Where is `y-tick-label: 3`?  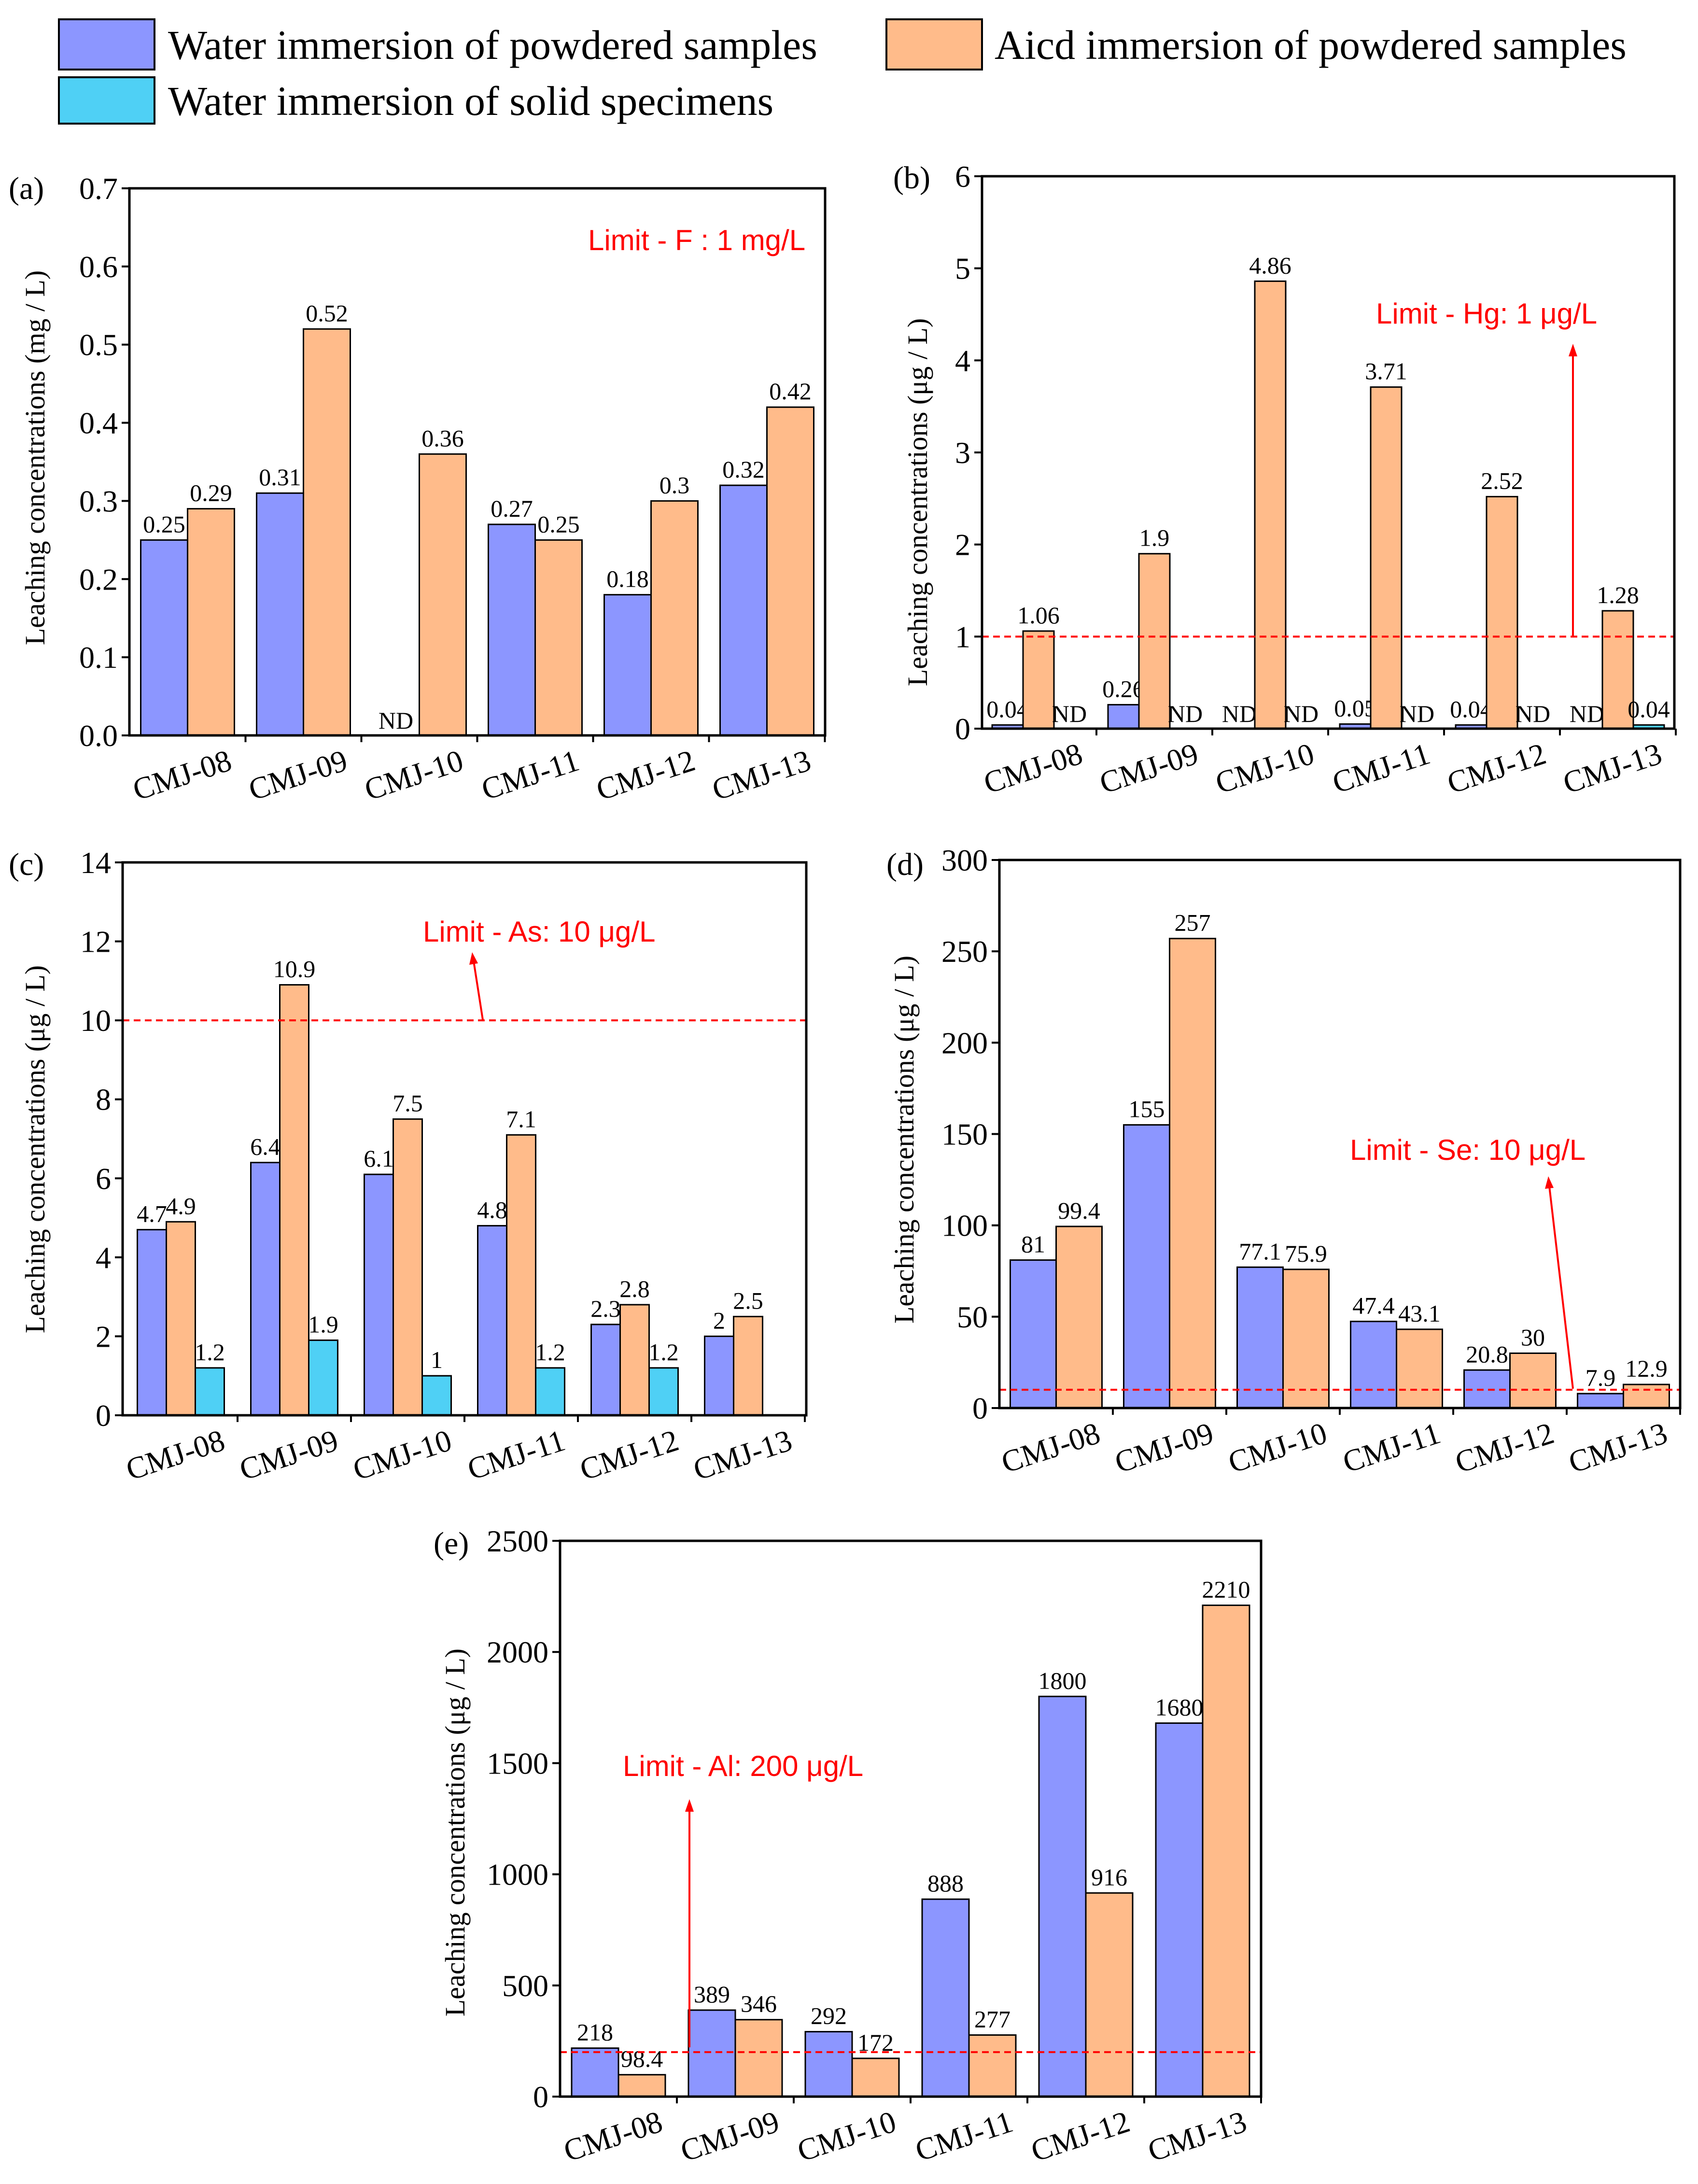 y-tick-label: 3 is located at coordinates (963, 453).